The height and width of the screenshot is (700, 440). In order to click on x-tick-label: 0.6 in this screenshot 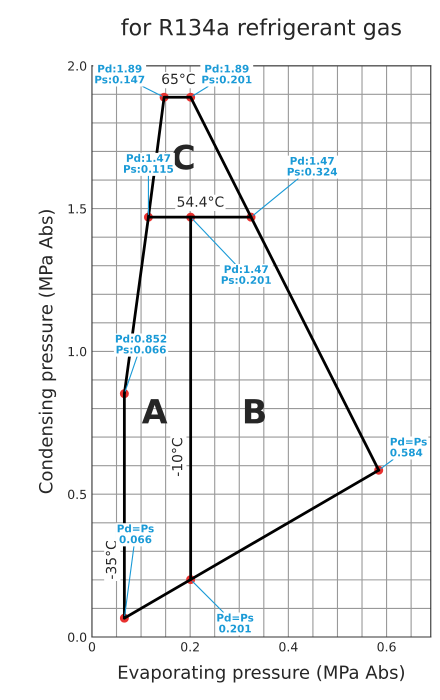, I will do `click(386, 647)`.